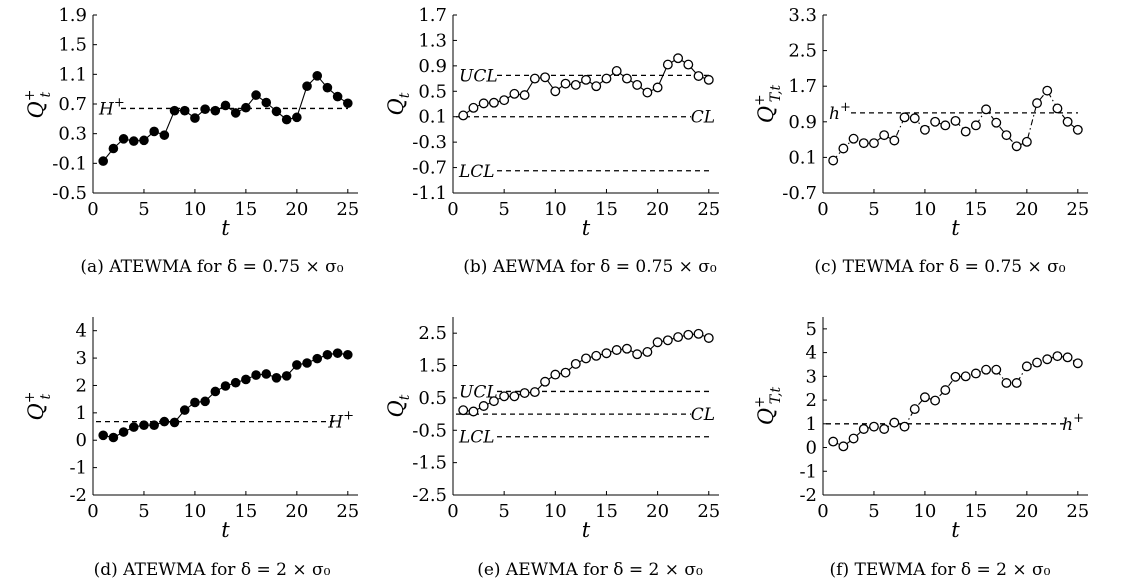  I want to click on y-tick-label: -0.5, so click(429, 430).